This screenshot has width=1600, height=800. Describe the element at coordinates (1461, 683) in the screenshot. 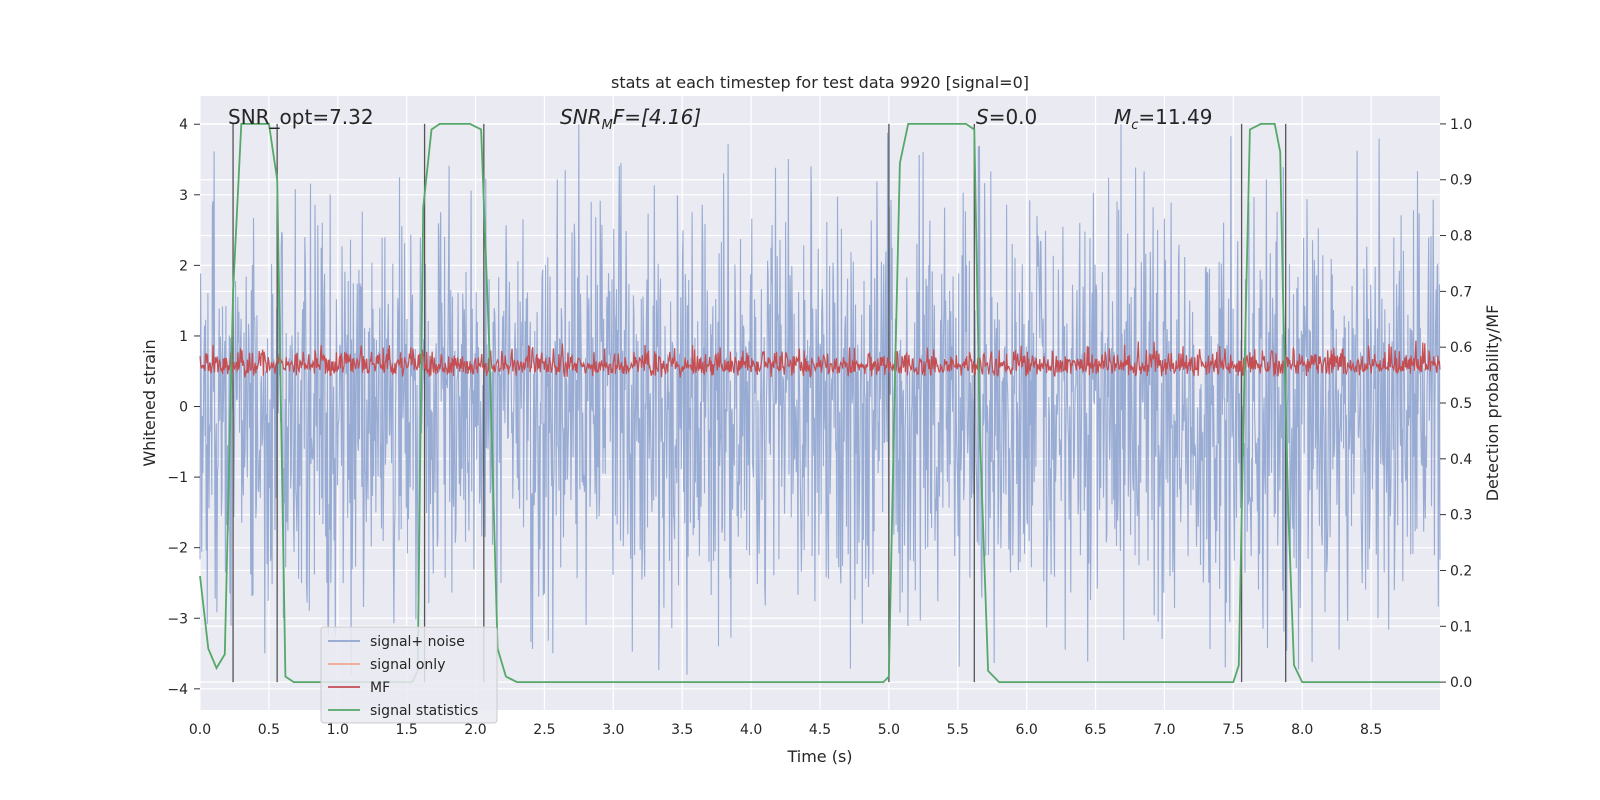

I see `y-tick-label-right: 0.0` at that location.